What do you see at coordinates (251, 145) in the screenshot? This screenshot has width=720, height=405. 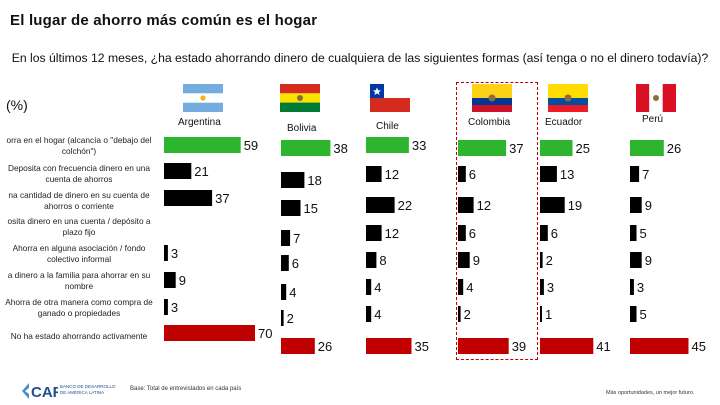 I see `value-label-argentina-0: 59` at bounding box center [251, 145].